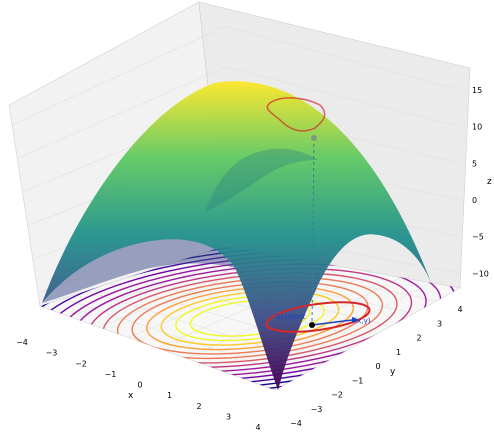  What do you see at coordinates (318, 215) in the screenshot?
I see `gradient-overlay: Gradient f(x,y)` at bounding box center [318, 215].